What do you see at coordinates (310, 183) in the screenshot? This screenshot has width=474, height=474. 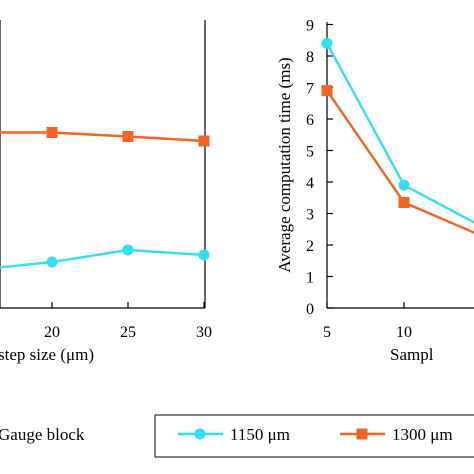 I see `right-y-tick-label: 4` at bounding box center [310, 183].